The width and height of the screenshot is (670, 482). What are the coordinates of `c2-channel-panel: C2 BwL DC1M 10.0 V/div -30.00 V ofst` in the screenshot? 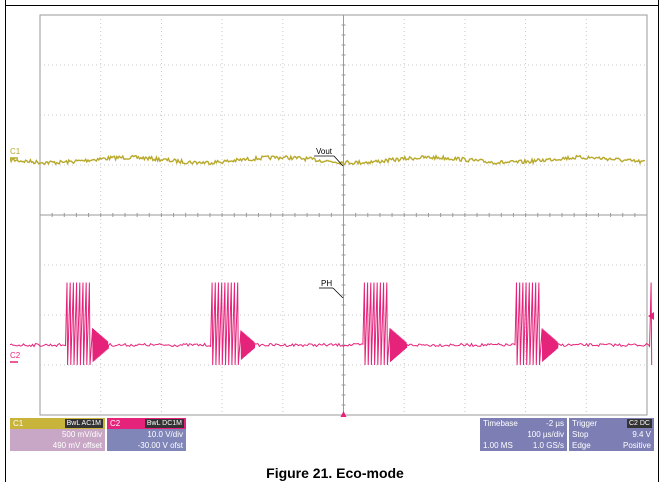 It's located at (146, 434).